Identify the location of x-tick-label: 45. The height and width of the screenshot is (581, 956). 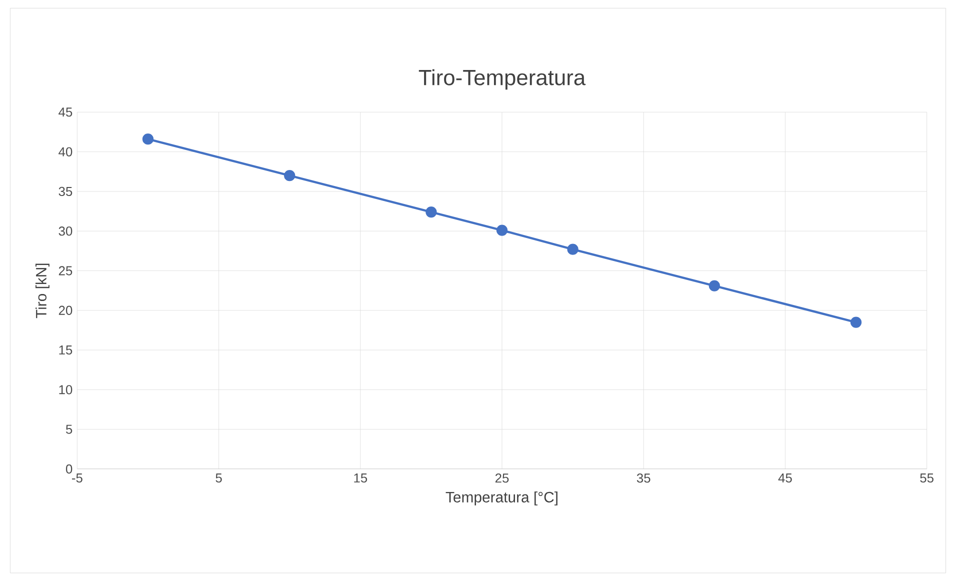
(785, 477).